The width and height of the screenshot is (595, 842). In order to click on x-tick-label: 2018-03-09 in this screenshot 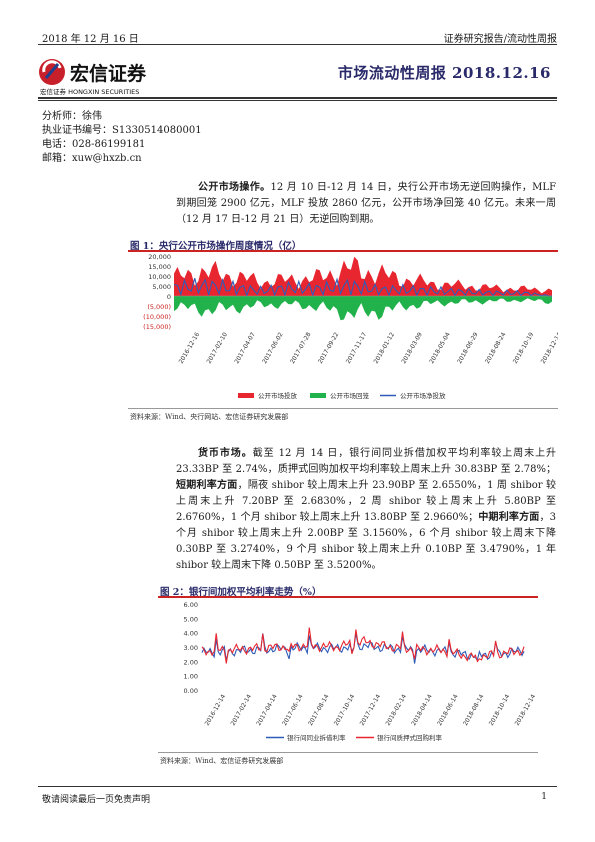, I will do `click(412, 348)`.